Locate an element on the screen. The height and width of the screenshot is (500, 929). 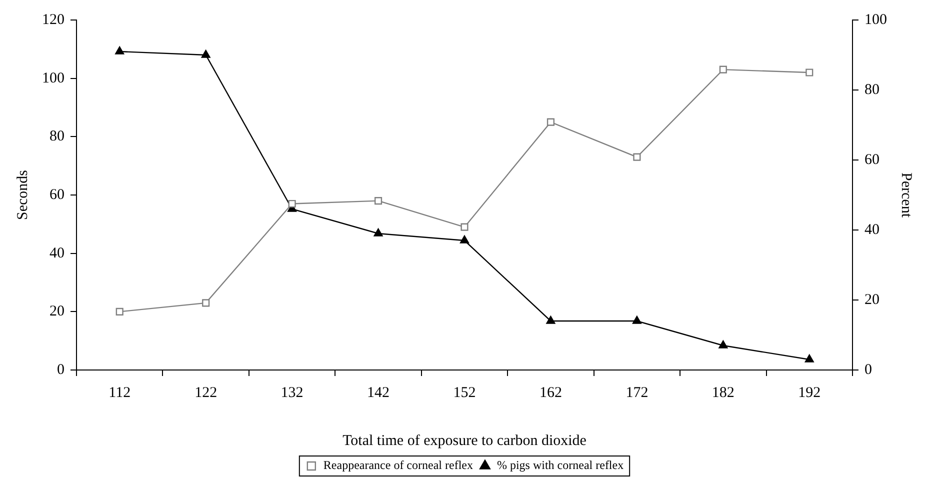
y-tick-label: 120 is located at coordinates (53, 20).